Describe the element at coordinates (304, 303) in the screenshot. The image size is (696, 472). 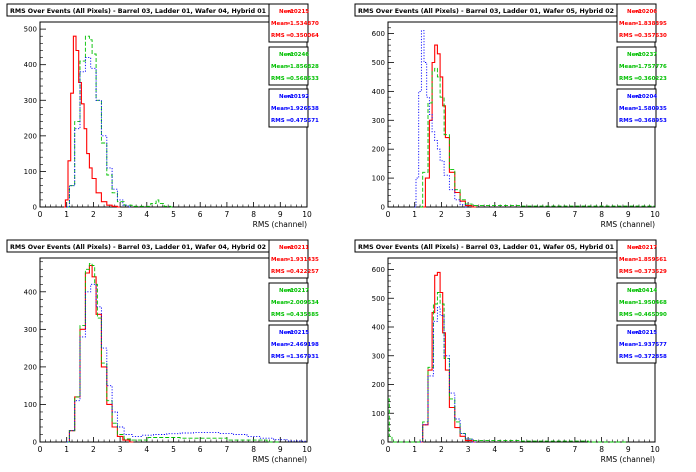
I see `stat-value: 2.009534` at that location.